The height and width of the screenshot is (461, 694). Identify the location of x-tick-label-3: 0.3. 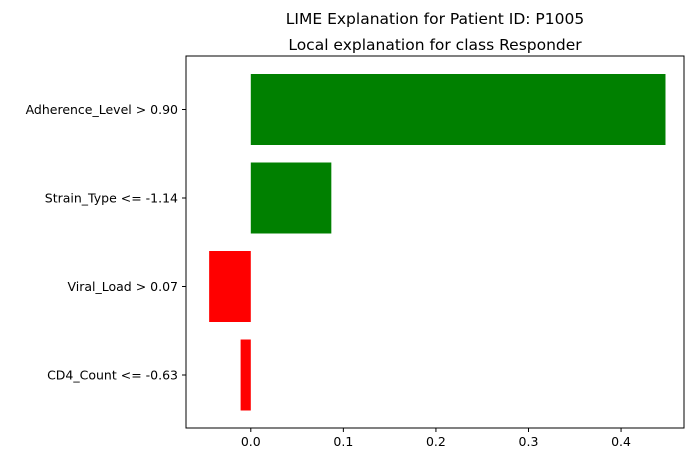
(529, 441).